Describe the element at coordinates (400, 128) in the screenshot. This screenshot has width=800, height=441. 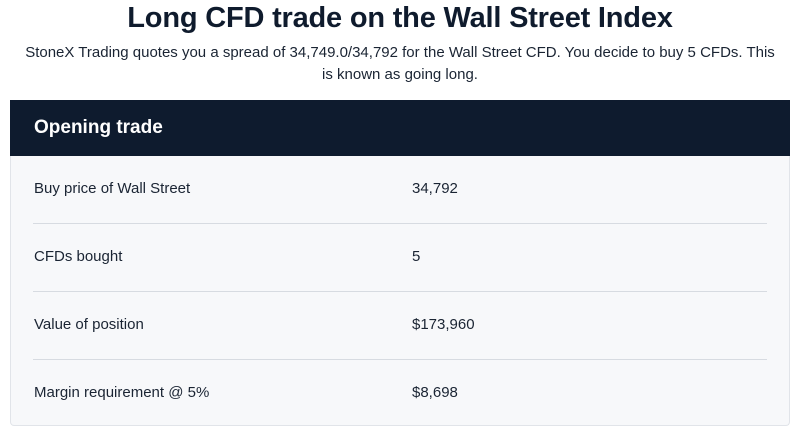
I see `table-header: Opening trade` at that location.